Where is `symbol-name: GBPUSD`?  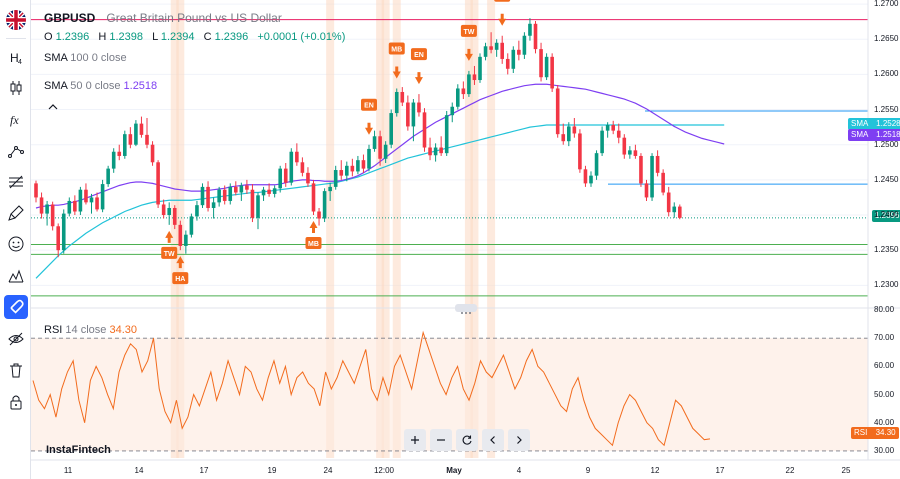
symbol-name: GBPUSD is located at coordinates (70, 18).